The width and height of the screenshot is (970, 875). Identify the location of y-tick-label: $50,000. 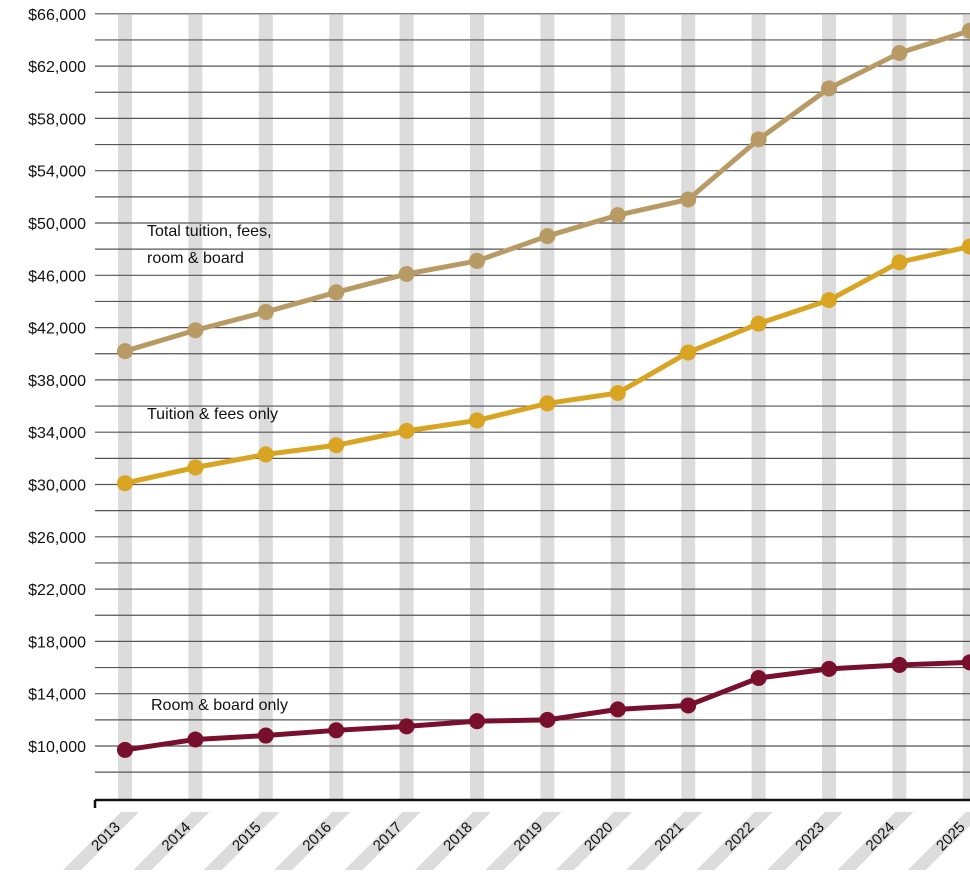
(57, 224).